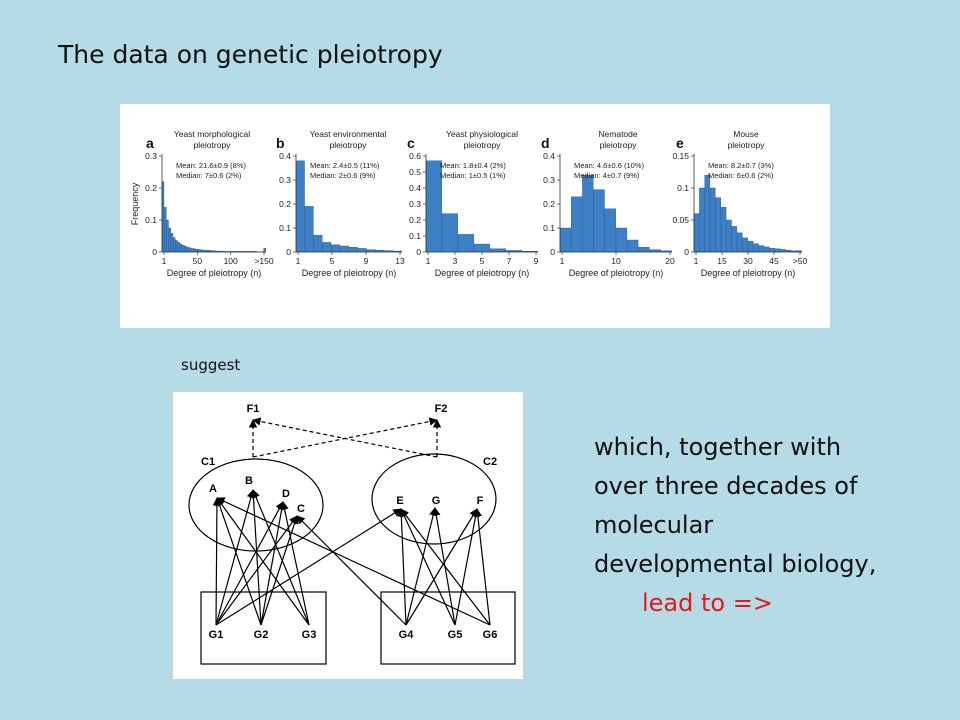 Image resolution: width=960 pixels, height=720 pixels. What do you see at coordinates (455, 635) in the screenshot?
I see `gene-label: G5` at bounding box center [455, 635].